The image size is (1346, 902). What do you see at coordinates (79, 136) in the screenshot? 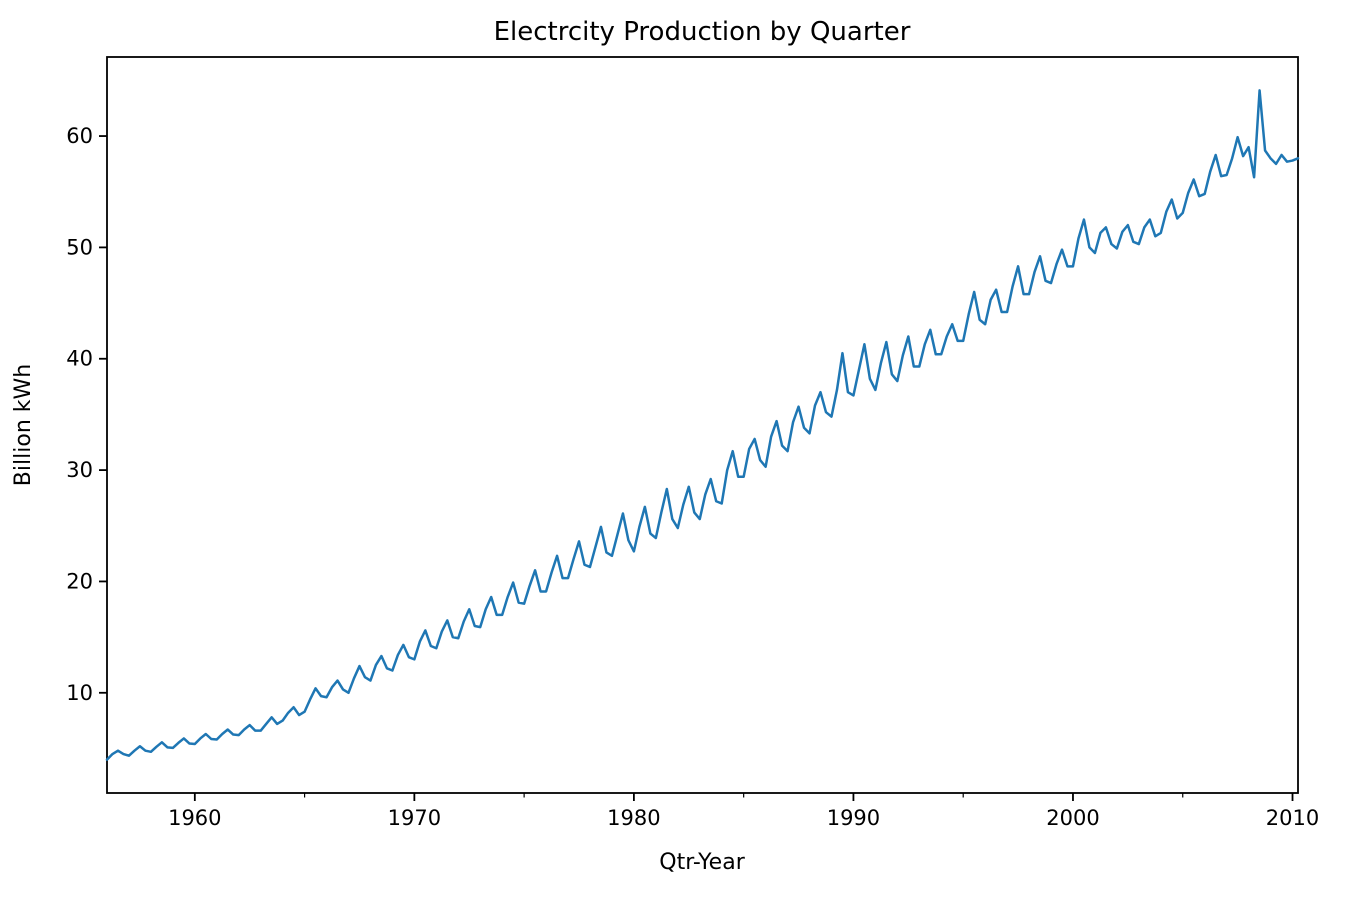
I see `y-tick-label: 60` at bounding box center [79, 136].